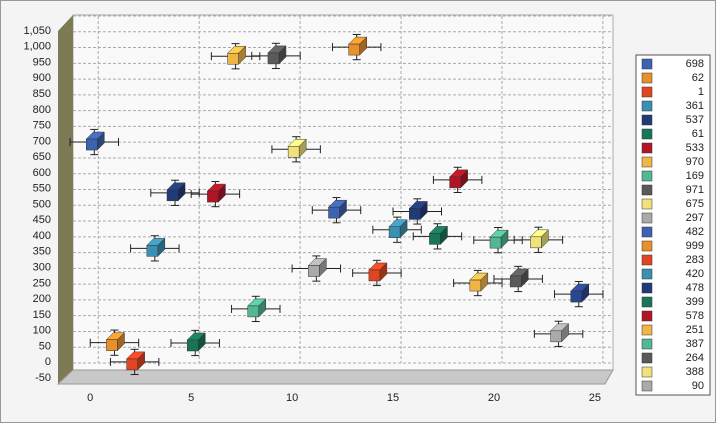  What do you see at coordinates (42, 189) in the screenshot?
I see `y-tick-label: 550` at bounding box center [42, 189].